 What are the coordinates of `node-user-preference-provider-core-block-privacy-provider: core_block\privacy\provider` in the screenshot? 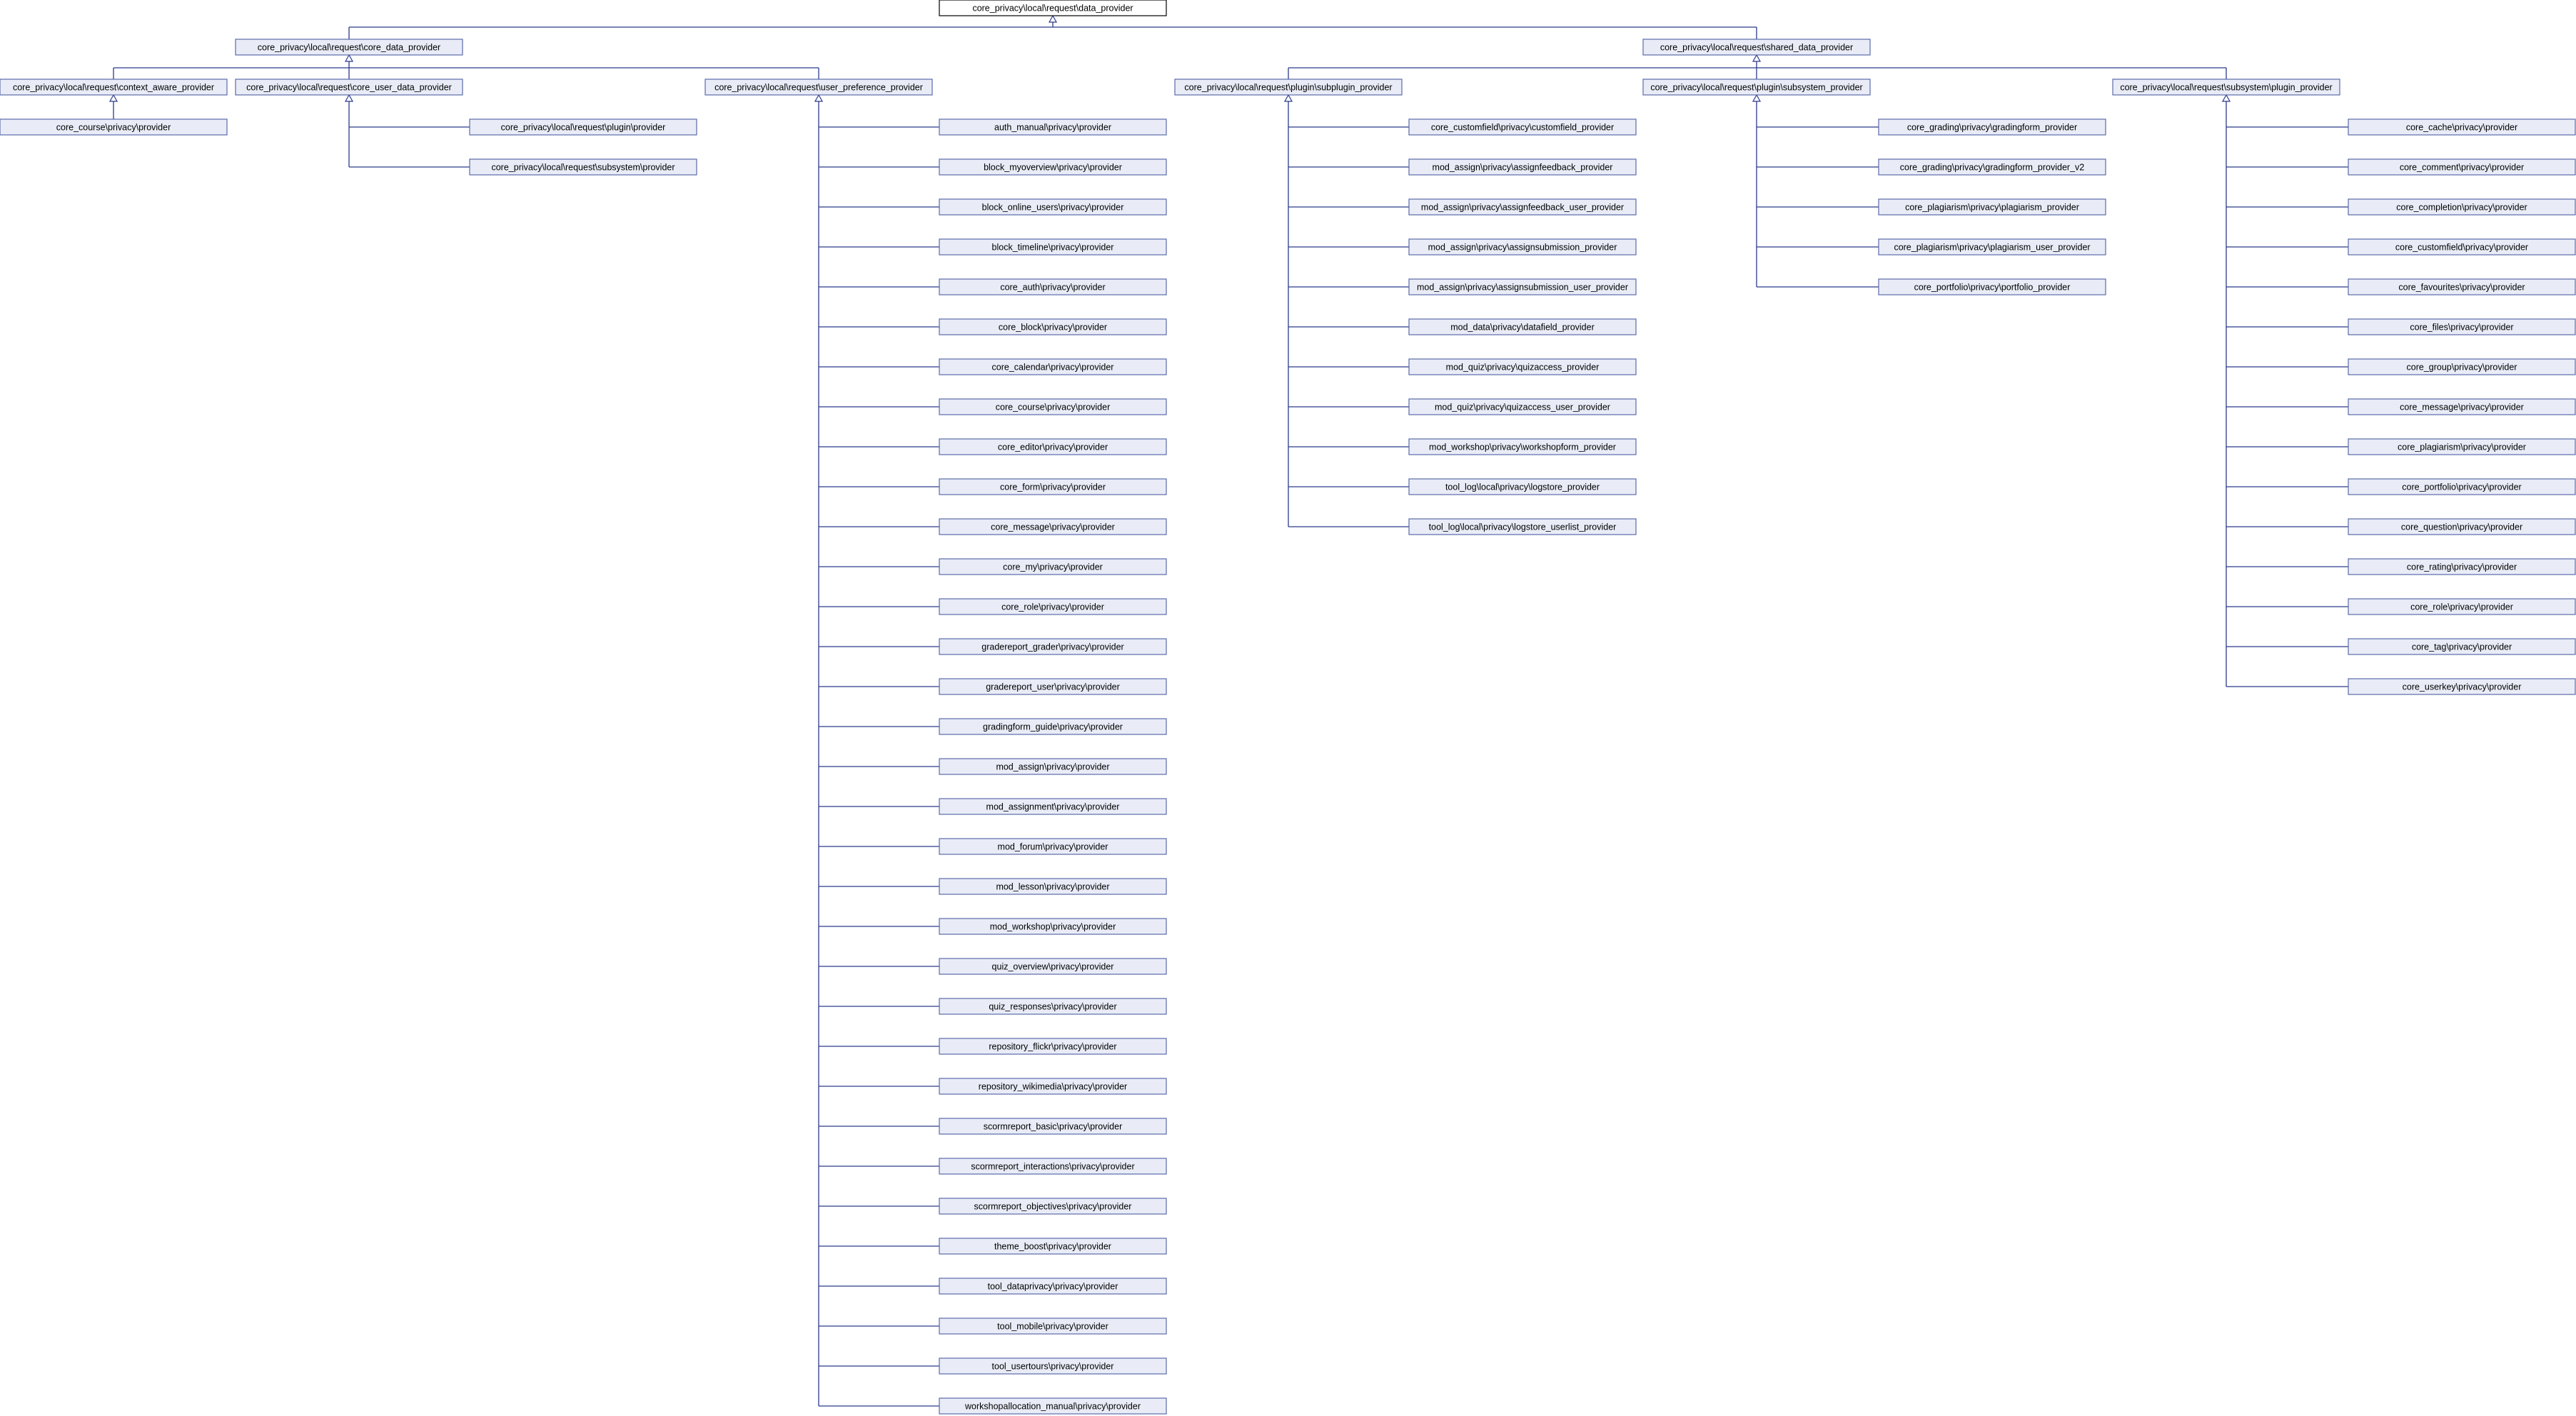 It's located at (1053, 326).